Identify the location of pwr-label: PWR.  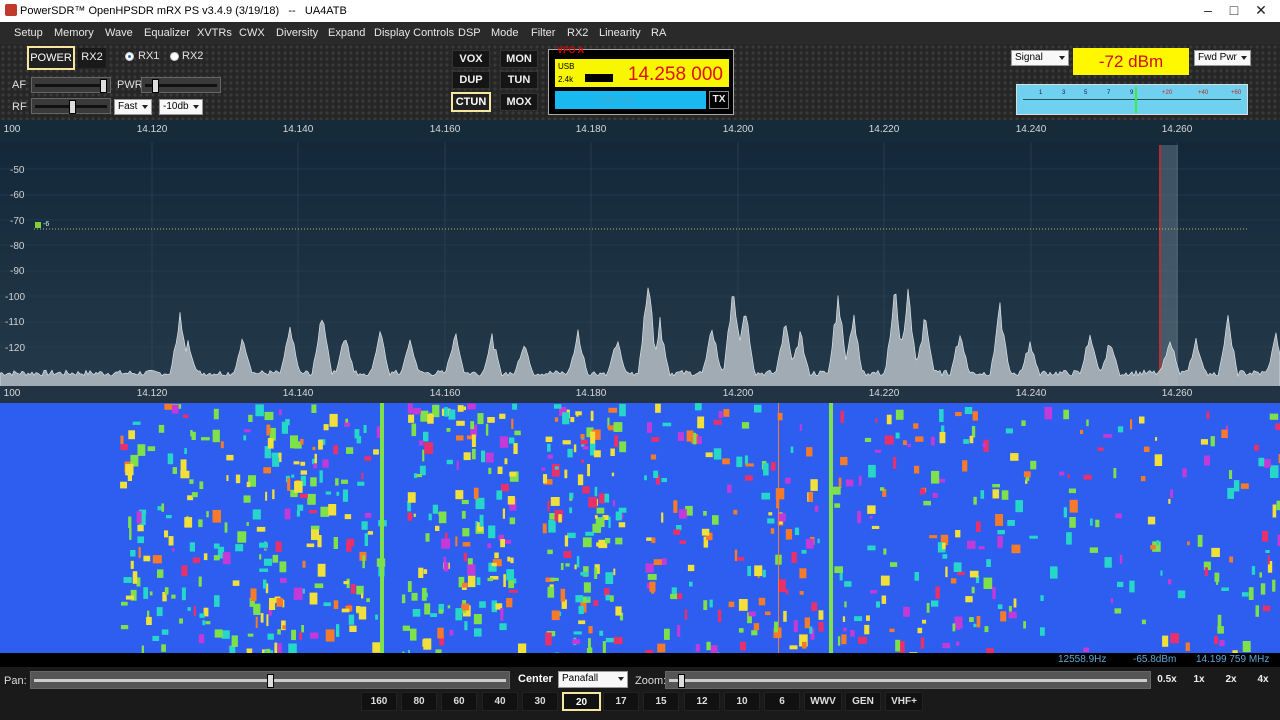
(130, 85).